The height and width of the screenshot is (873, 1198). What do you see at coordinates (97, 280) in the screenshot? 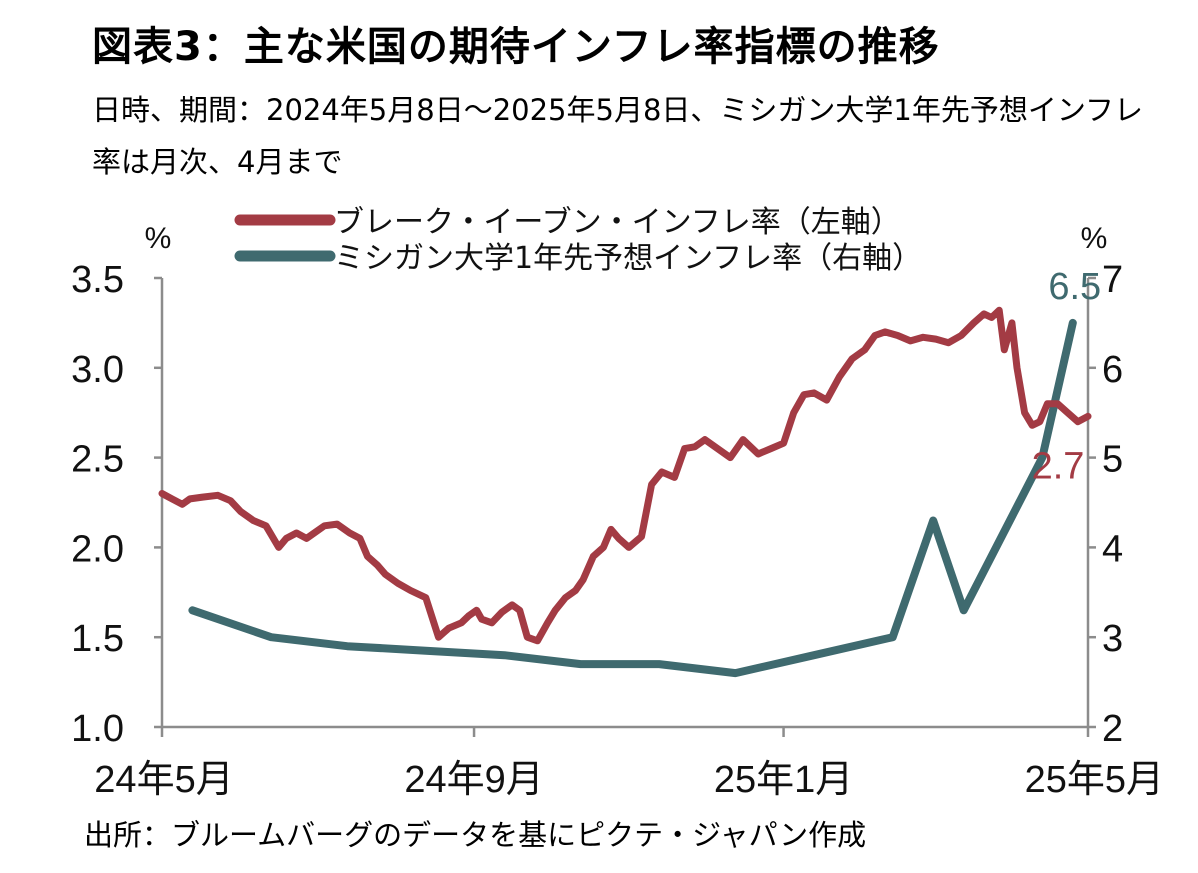
I see `left-axis-tick-label: 3.5` at bounding box center [97, 280].